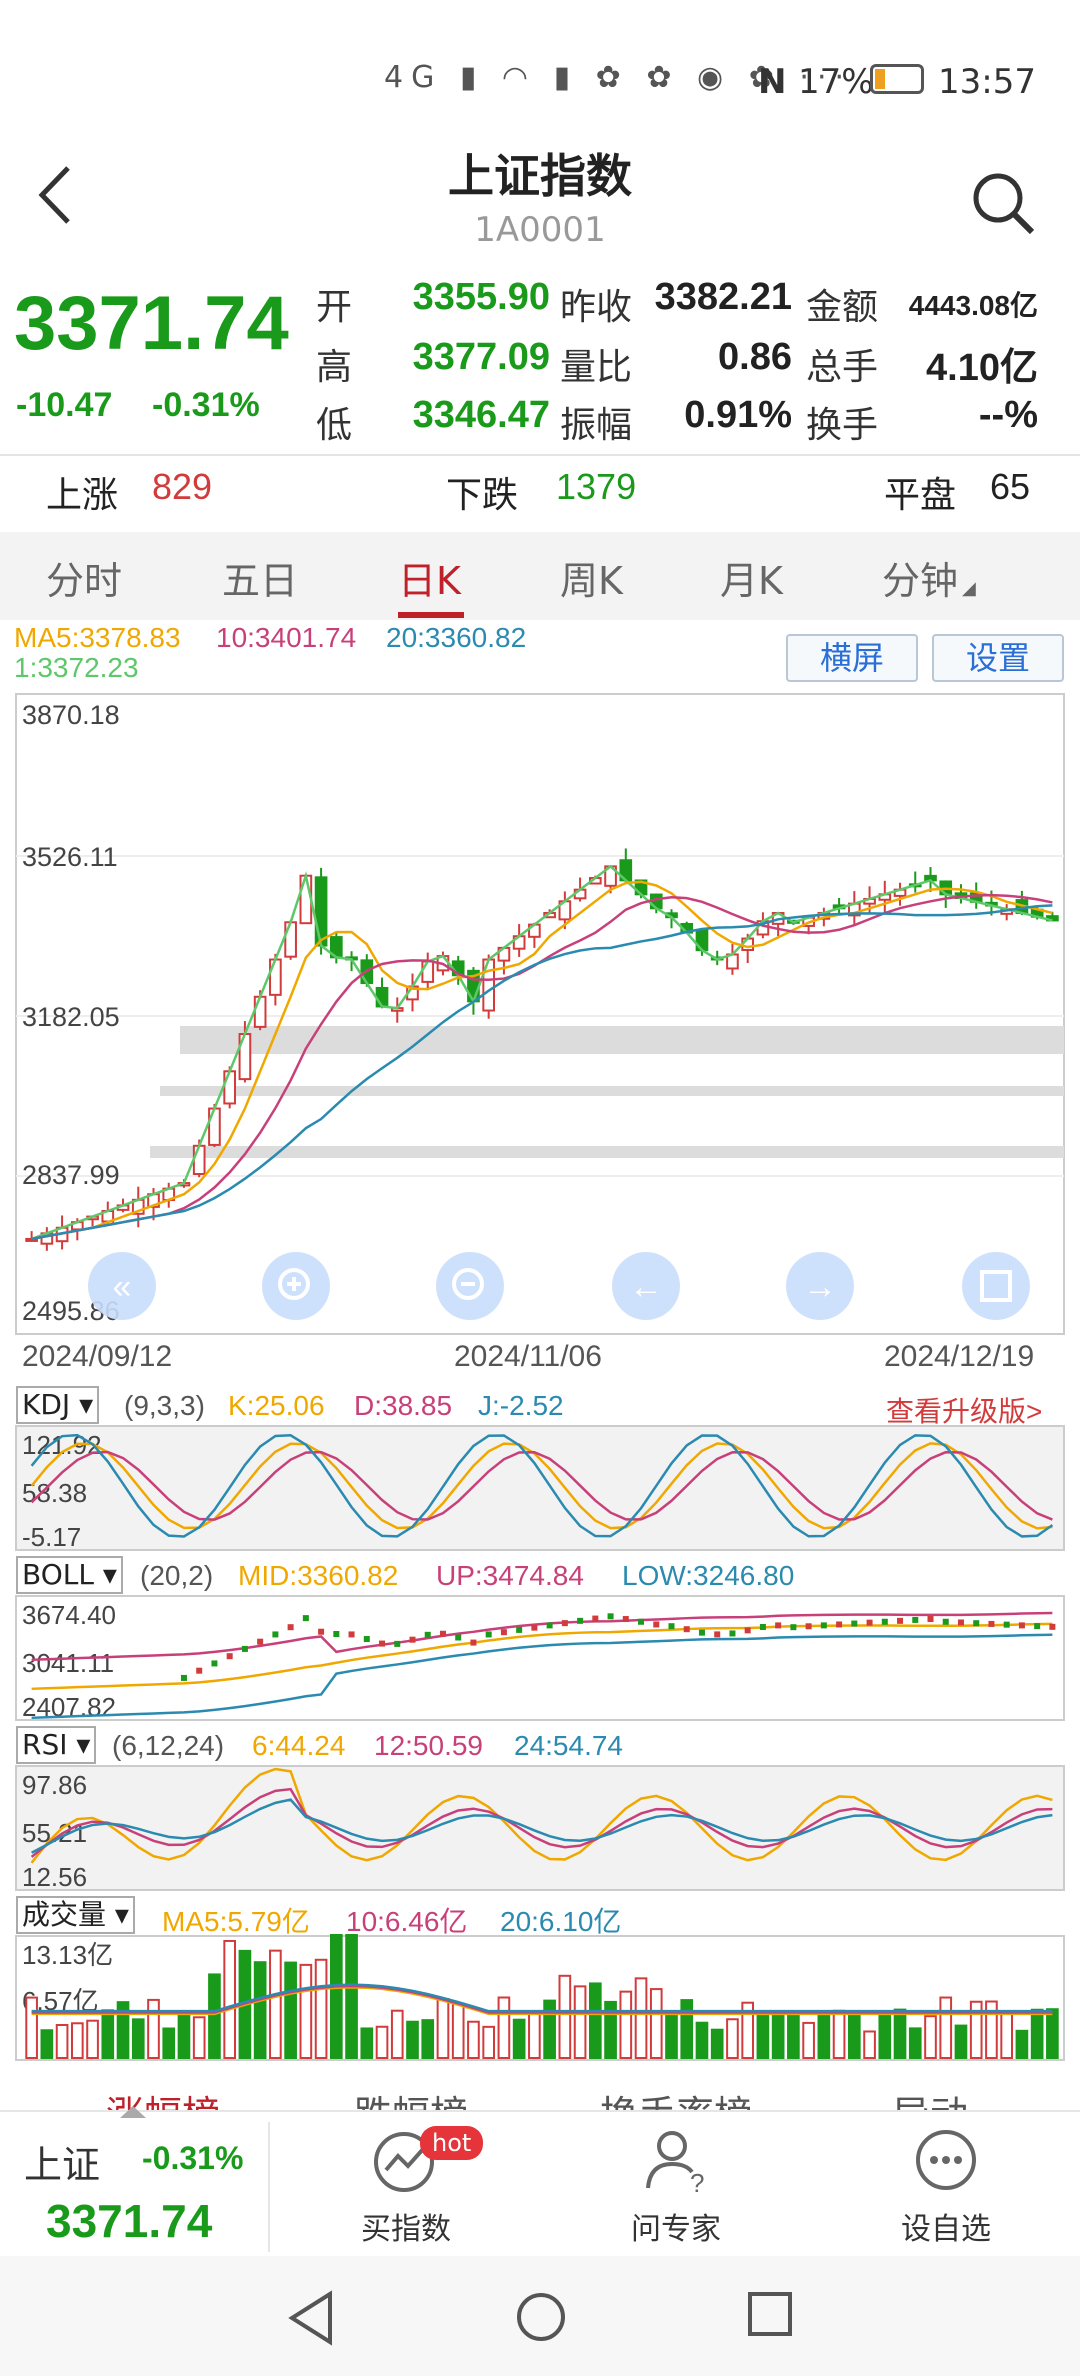  Describe the element at coordinates (133, 2112) in the screenshot. I see `expand-up-icon` at that location.